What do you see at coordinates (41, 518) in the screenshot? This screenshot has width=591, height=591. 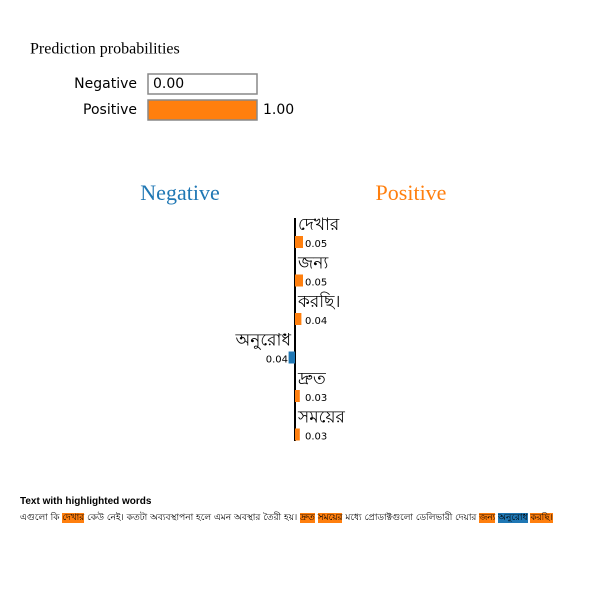 I see `text-segment: এগুলো কি` at bounding box center [41, 518].